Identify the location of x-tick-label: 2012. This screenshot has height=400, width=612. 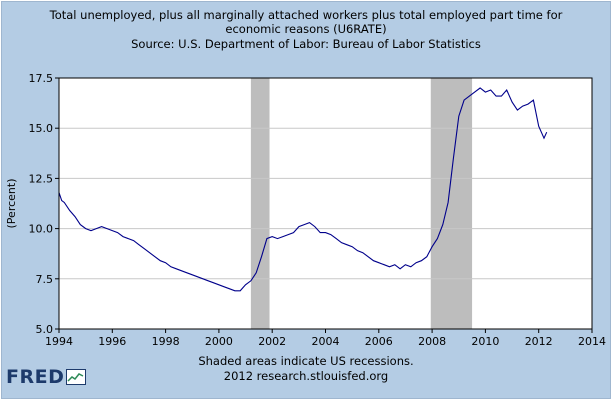
(539, 341).